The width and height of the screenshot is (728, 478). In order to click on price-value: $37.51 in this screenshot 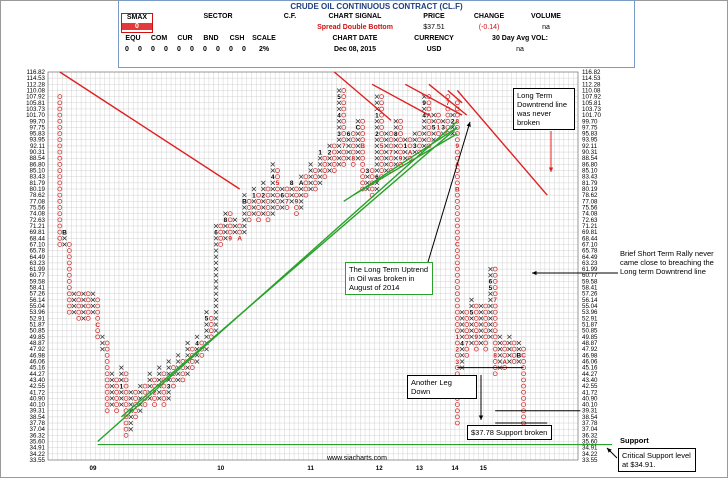, I will do `click(434, 27)`.